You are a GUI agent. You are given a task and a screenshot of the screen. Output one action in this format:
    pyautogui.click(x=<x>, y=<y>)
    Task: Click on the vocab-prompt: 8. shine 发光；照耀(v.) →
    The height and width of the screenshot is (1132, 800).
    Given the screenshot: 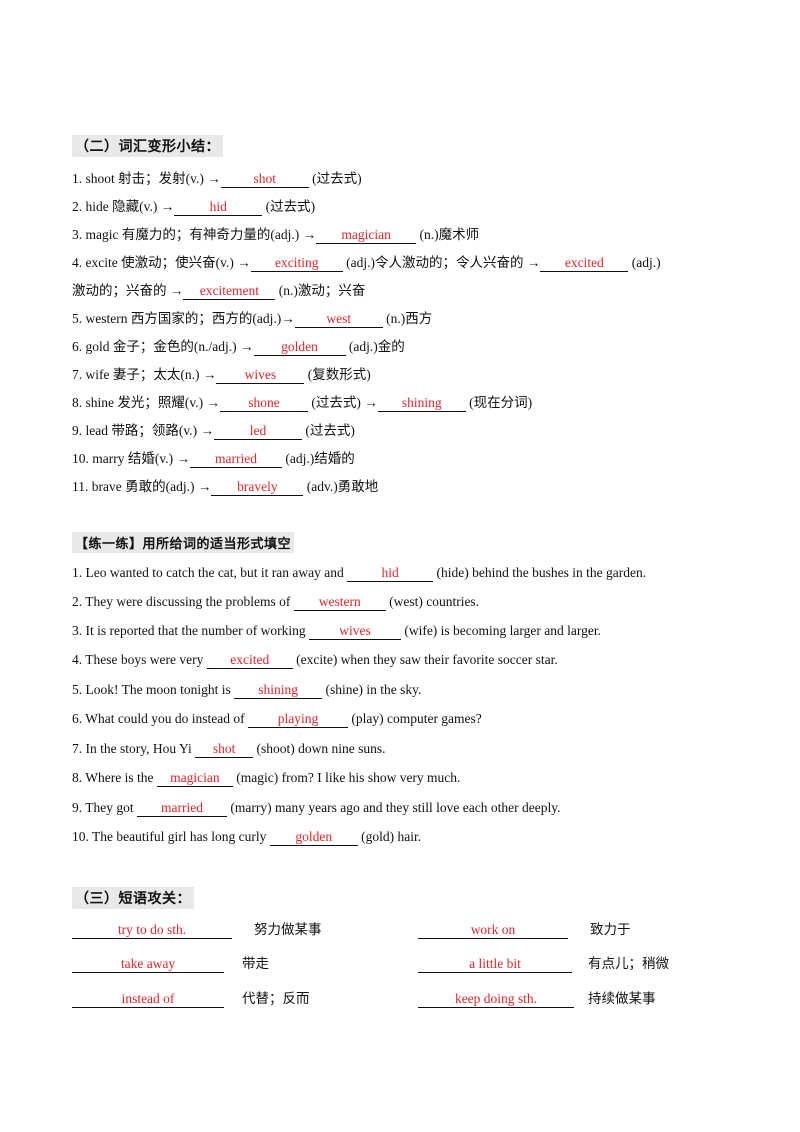 What is the action you would take?
    pyautogui.click(x=146, y=402)
    